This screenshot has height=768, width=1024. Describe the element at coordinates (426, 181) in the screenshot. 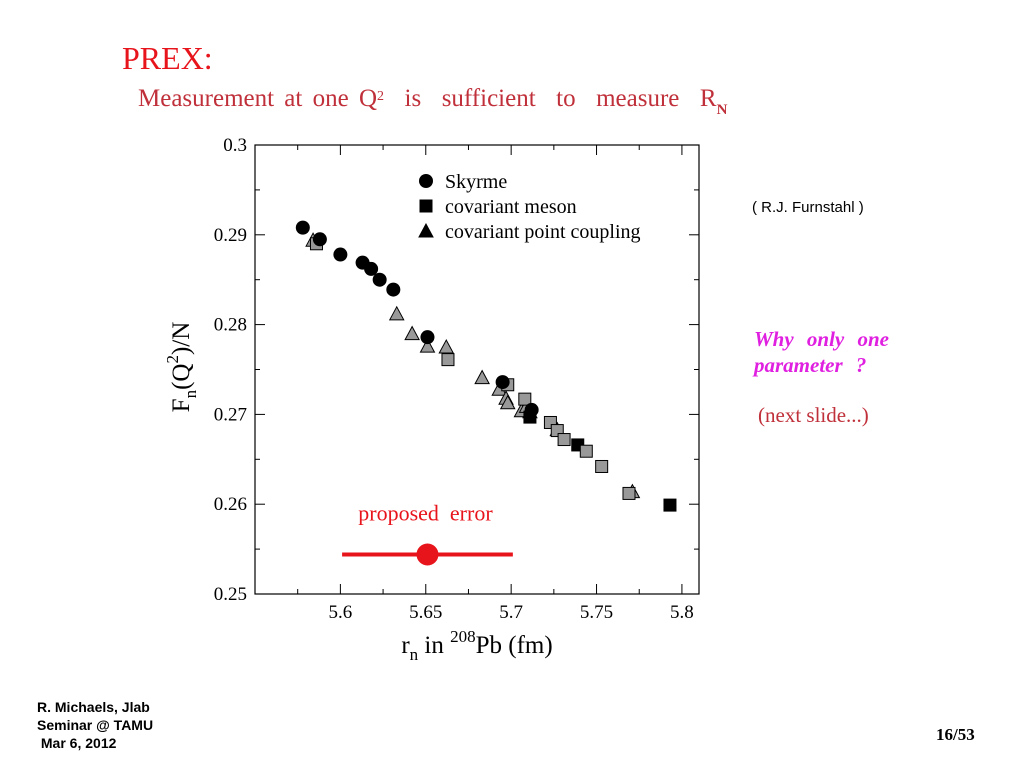

I see `legend-circle-marker` at that location.